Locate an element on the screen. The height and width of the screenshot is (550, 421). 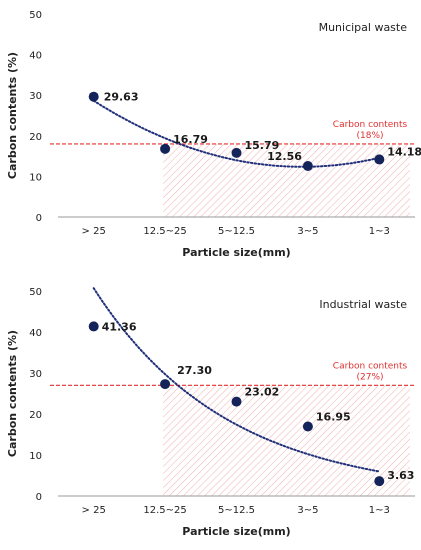
data-label: 27.30 is located at coordinates (194, 370).